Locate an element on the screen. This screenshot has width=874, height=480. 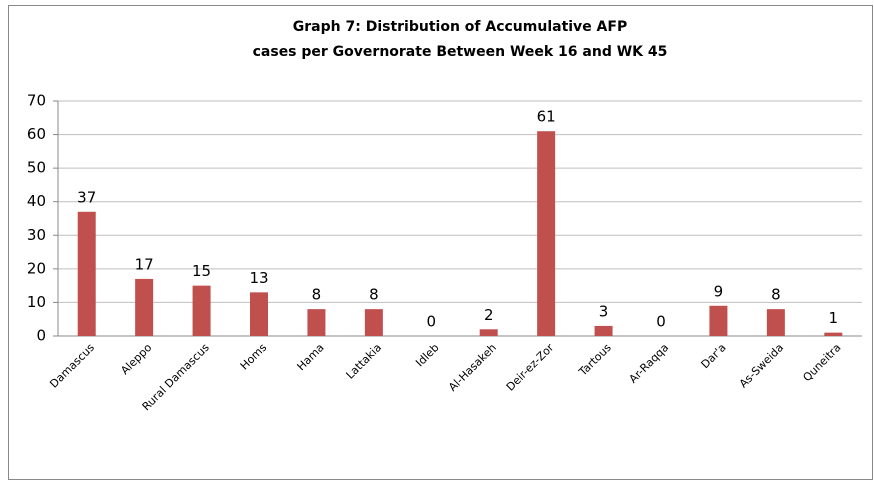
data-label: 13 is located at coordinates (258, 278).